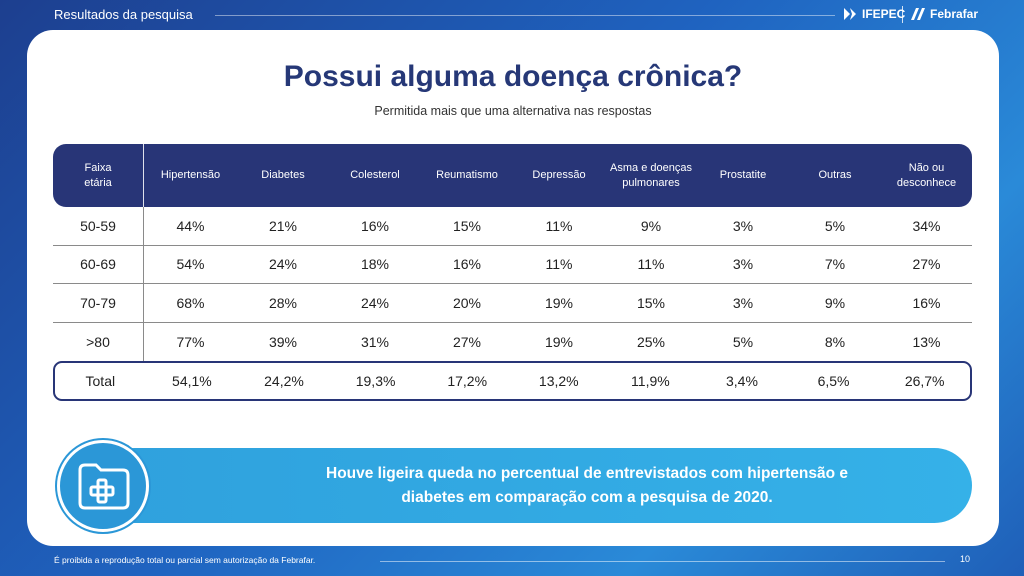 Image resolution: width=1024 pixels, height=576 pixels. I want to click on table-cell: 77%, so click(190, 341).